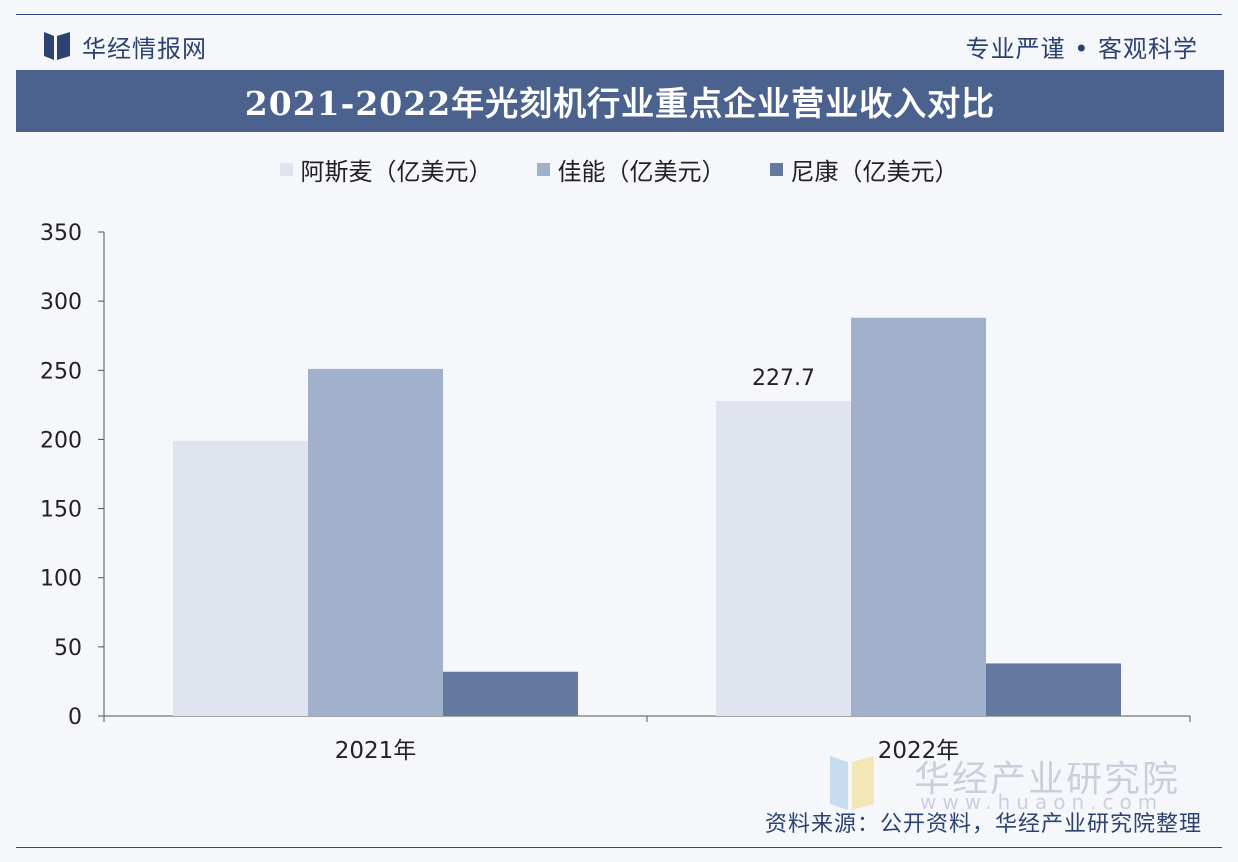  I want to click on title-bar: 2021-2022年光刻机行业重点企业营业收入对比, so click(620, 101).